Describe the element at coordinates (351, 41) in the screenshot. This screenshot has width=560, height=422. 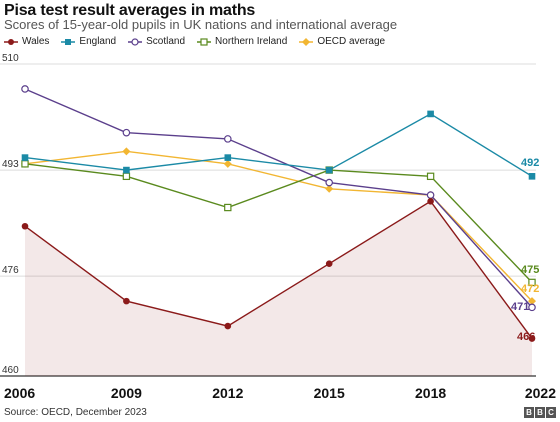
I see `legend-label-oecd-average: OECD average` at that location.